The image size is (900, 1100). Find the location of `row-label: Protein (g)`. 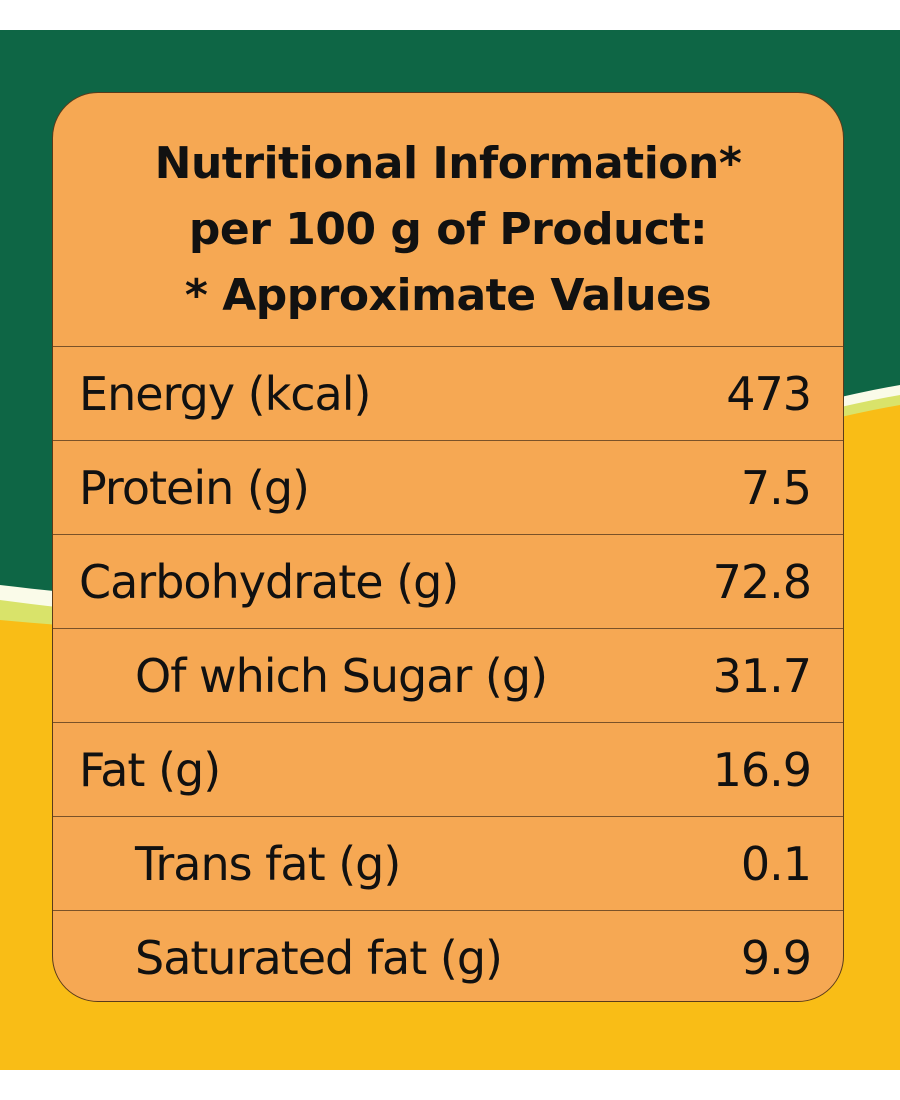

row-label: Protein (g) is located at coordinates (194, 487).